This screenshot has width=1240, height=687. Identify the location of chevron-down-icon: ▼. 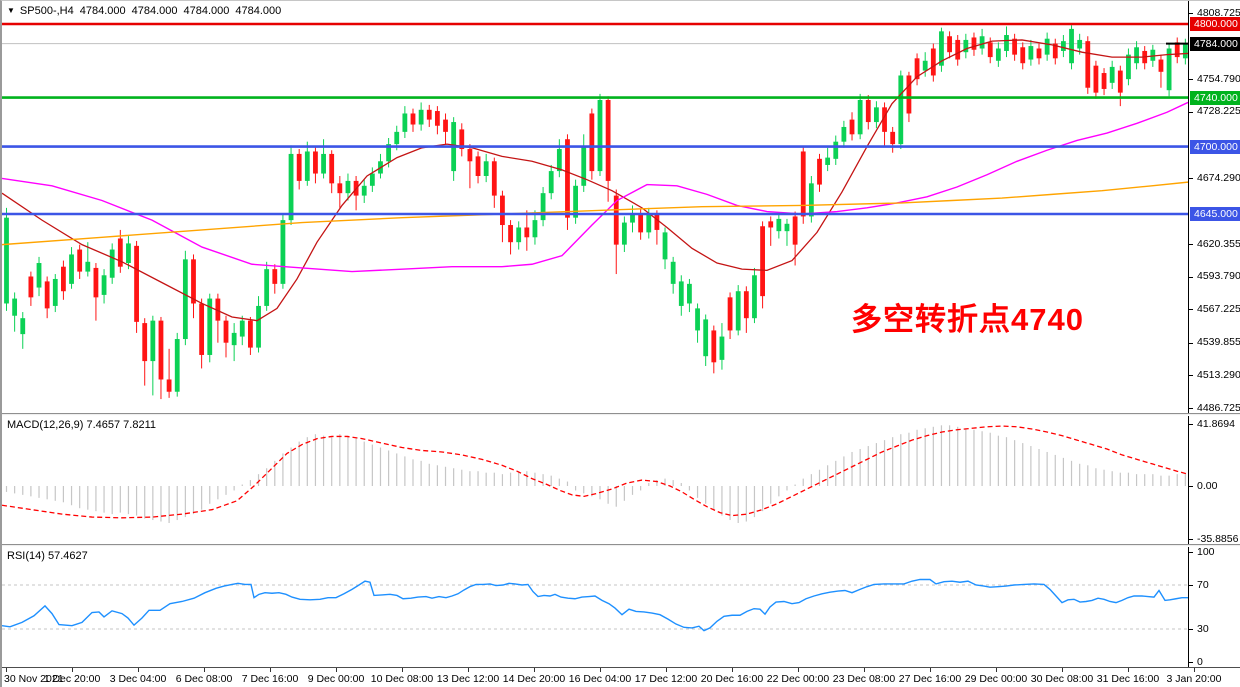
(11, 10).